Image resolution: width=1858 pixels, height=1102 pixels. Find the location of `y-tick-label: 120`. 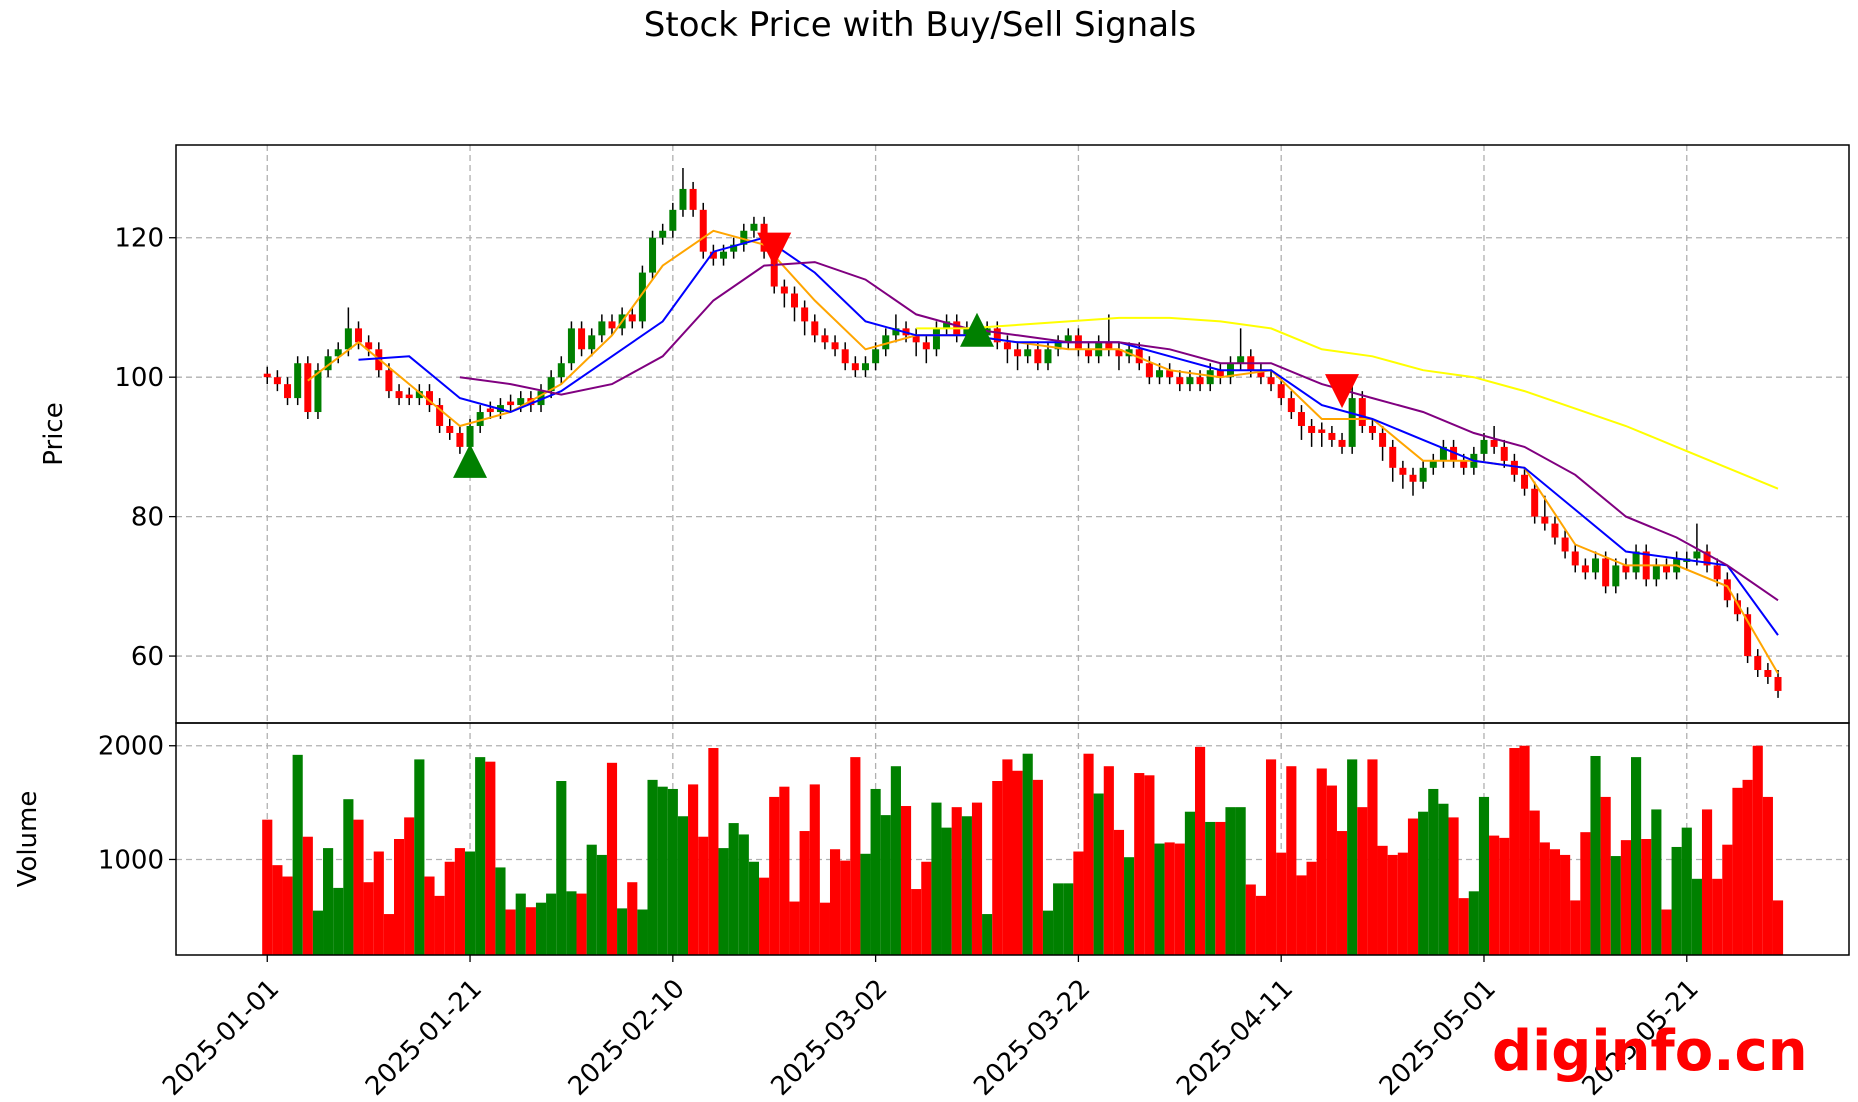

y-tick-label: 120 is located at coordinates (139, 239).